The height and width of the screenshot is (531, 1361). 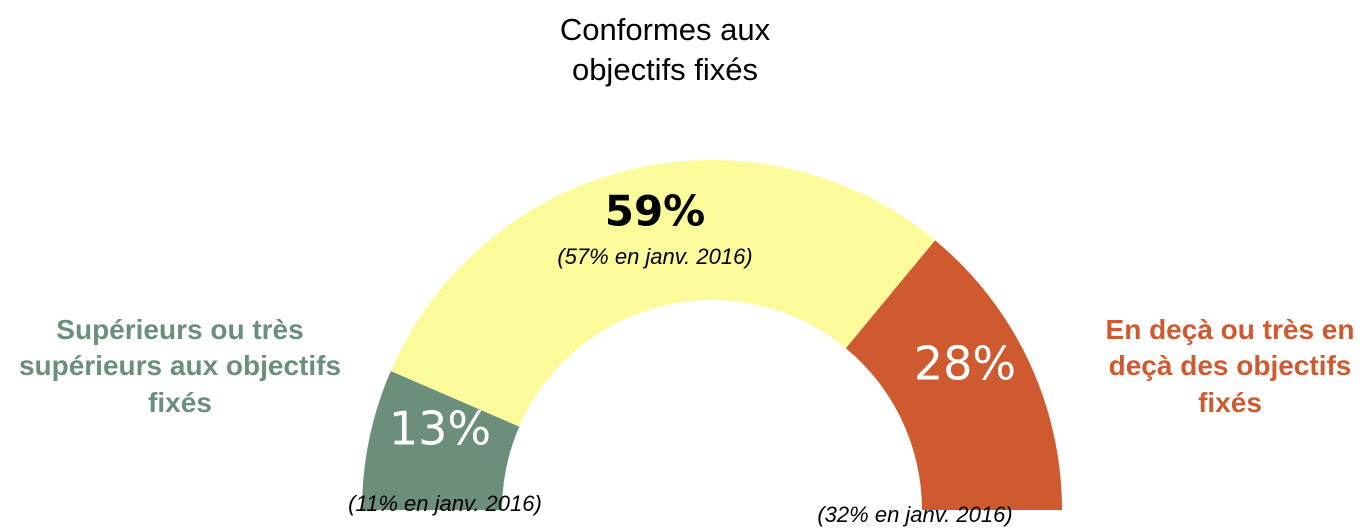 I want to click on value-label: 59%, so click(x=655, y=211).